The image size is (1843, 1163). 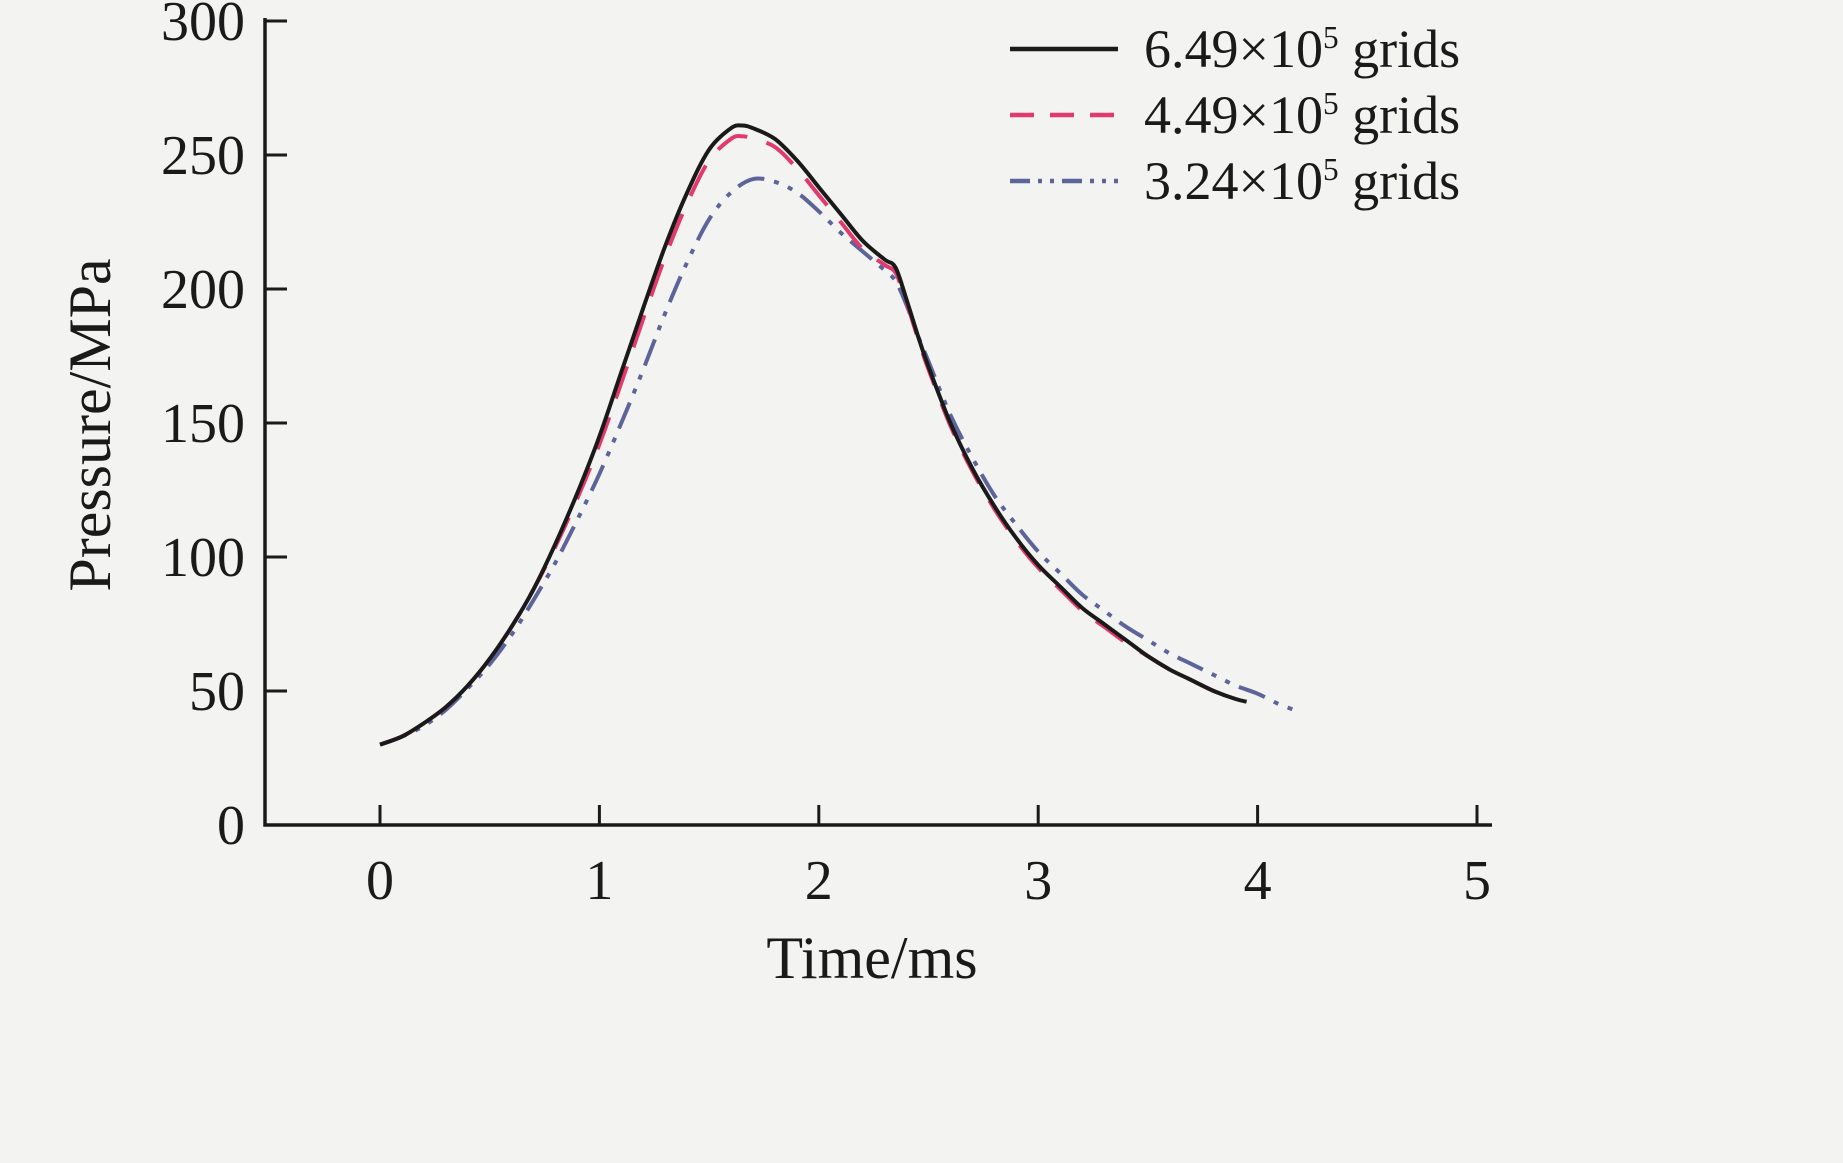 What do you see at coordinates (203, 558) in the screenshot?
I see `y-tick-label: 100` at bounding box center [203, 558].